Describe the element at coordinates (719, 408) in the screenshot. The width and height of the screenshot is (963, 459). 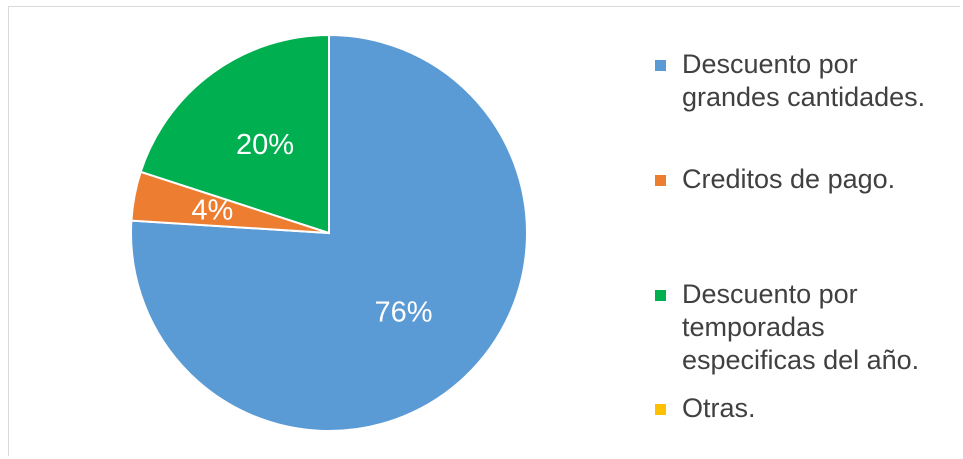
I see `legend-label-line: Otras.` at that location.